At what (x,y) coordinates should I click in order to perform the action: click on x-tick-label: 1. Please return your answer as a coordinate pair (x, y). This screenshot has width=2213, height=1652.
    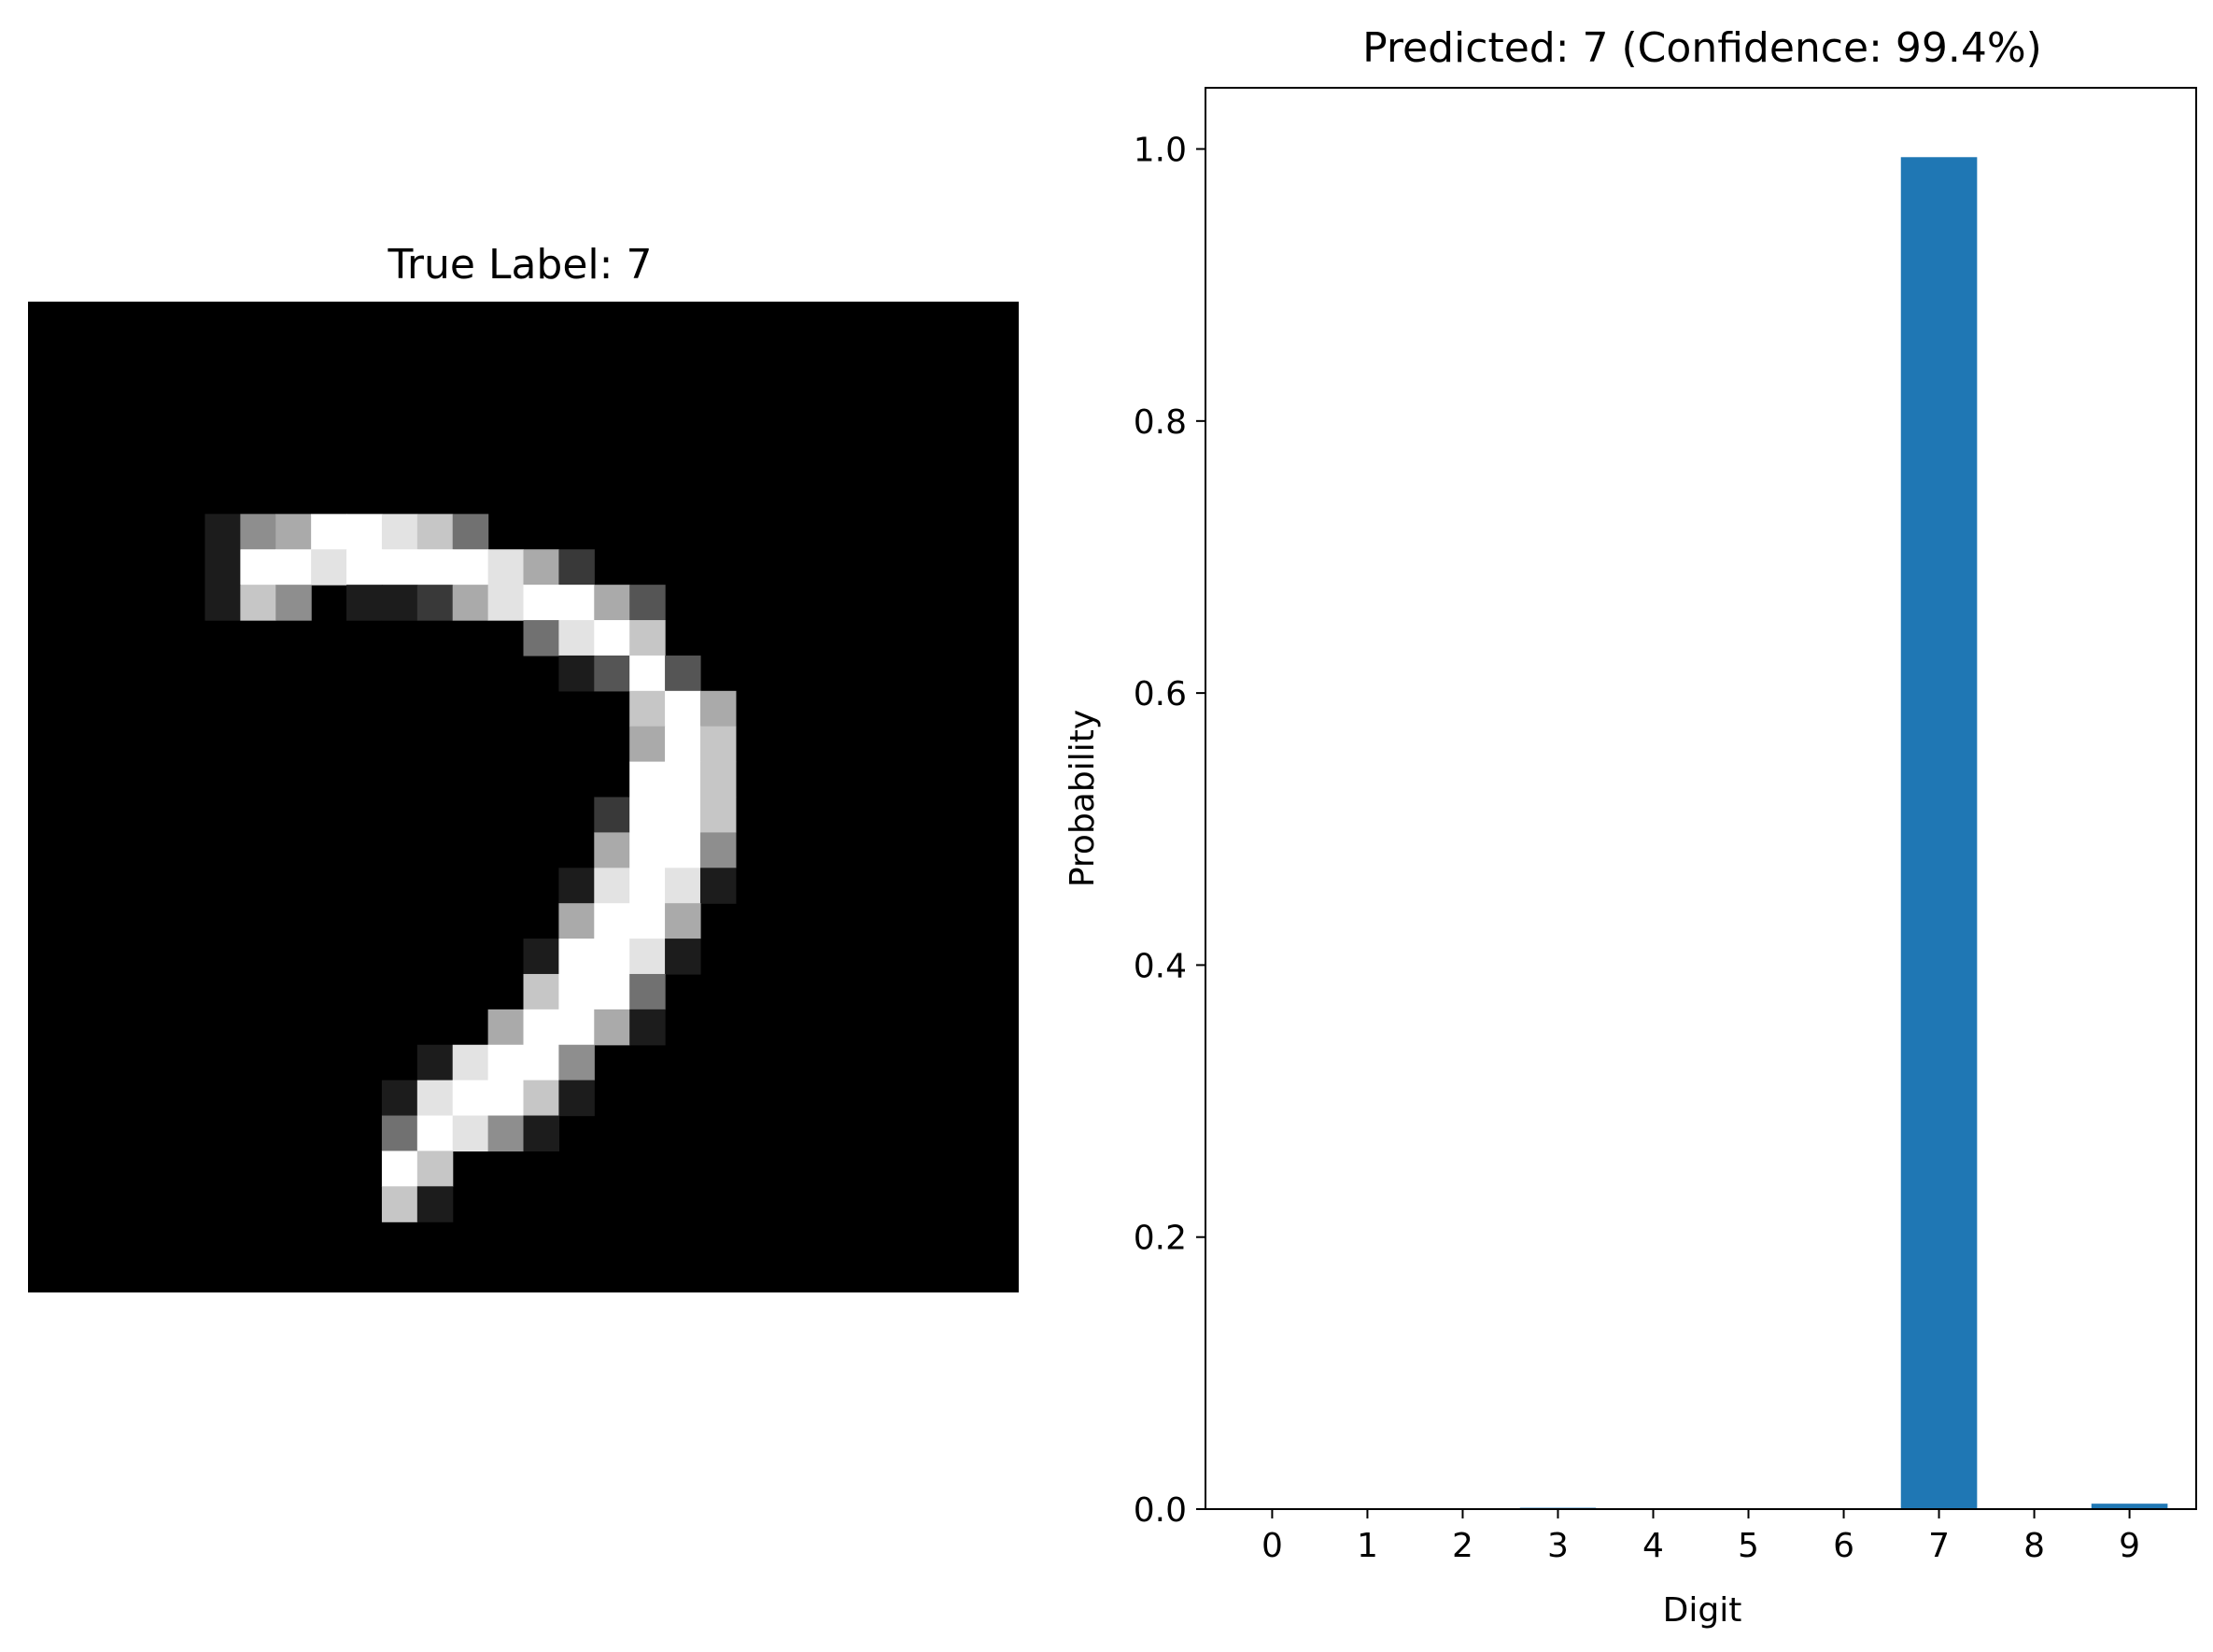
    Looking at the image, I should click on (1368, 1546).